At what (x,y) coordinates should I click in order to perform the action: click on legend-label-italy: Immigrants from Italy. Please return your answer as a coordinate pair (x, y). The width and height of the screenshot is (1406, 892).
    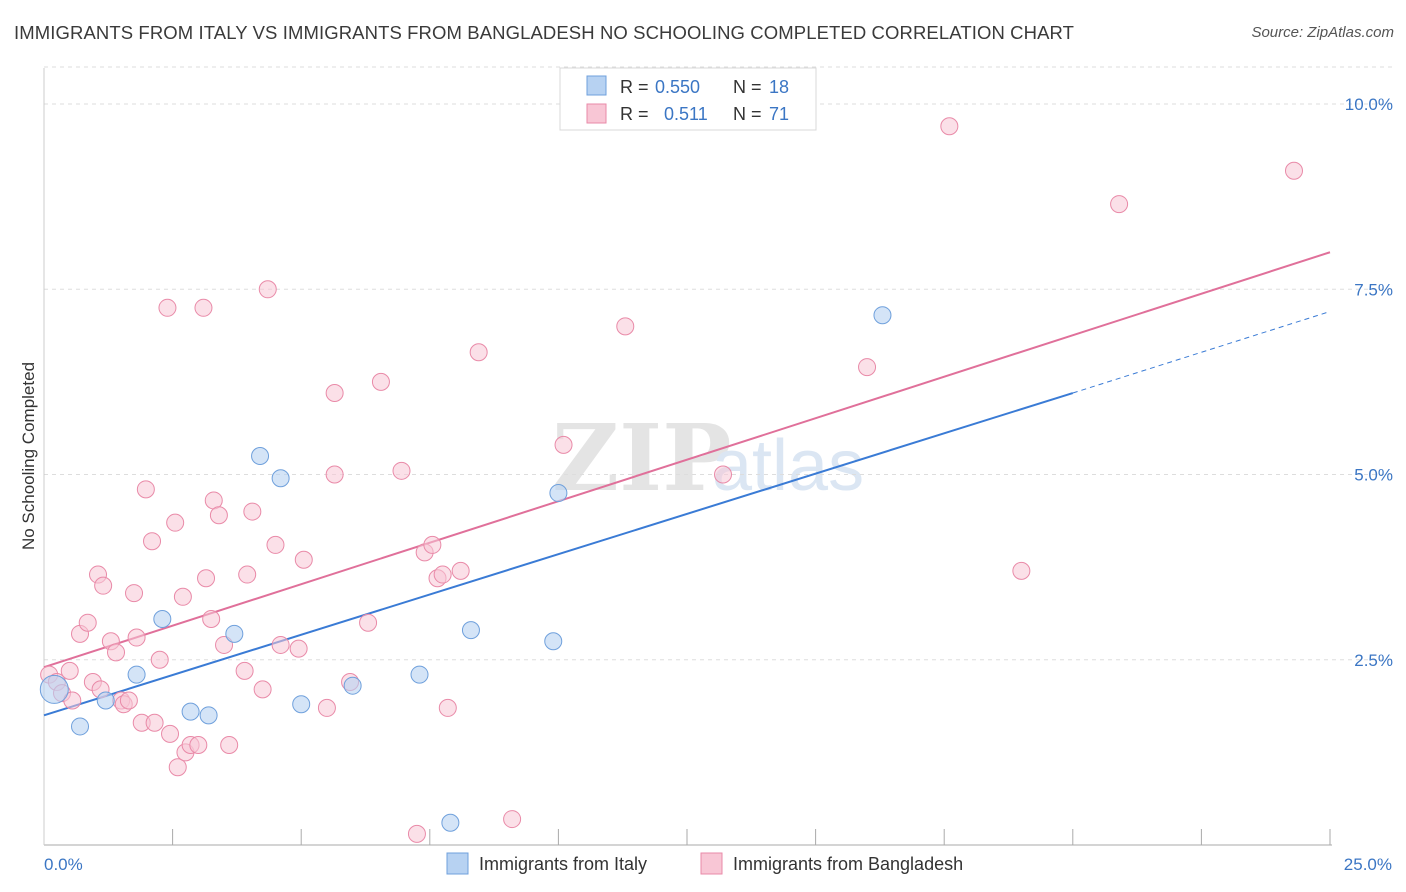
    Looking at the image, I should click on (563, 864).